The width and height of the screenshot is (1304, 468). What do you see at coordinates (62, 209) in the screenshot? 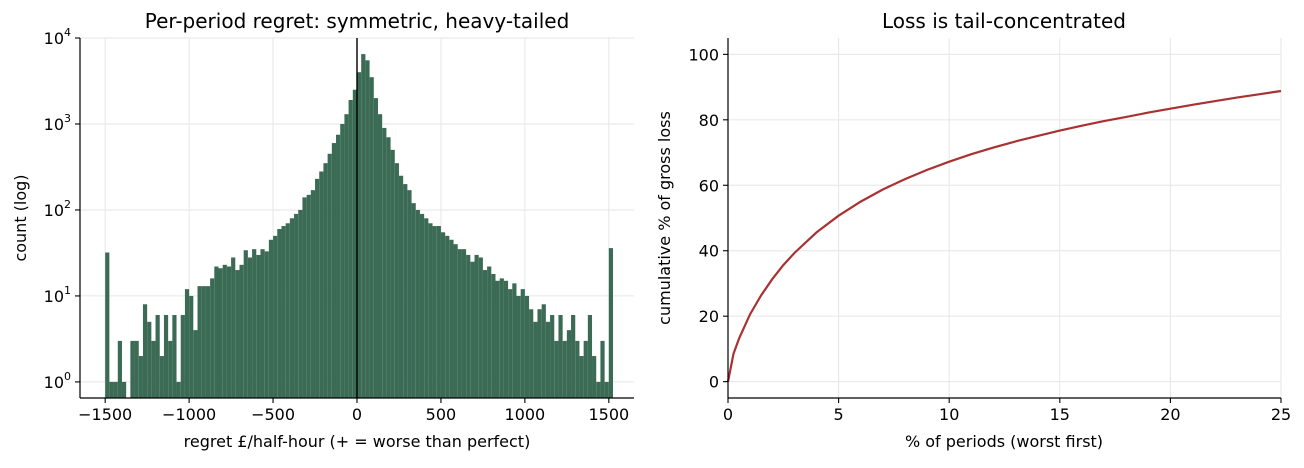
I see `histogram-y-ticks: 10⁰ 10¹ 10² 10³ 10⁴` at bounding box center [62, 209].